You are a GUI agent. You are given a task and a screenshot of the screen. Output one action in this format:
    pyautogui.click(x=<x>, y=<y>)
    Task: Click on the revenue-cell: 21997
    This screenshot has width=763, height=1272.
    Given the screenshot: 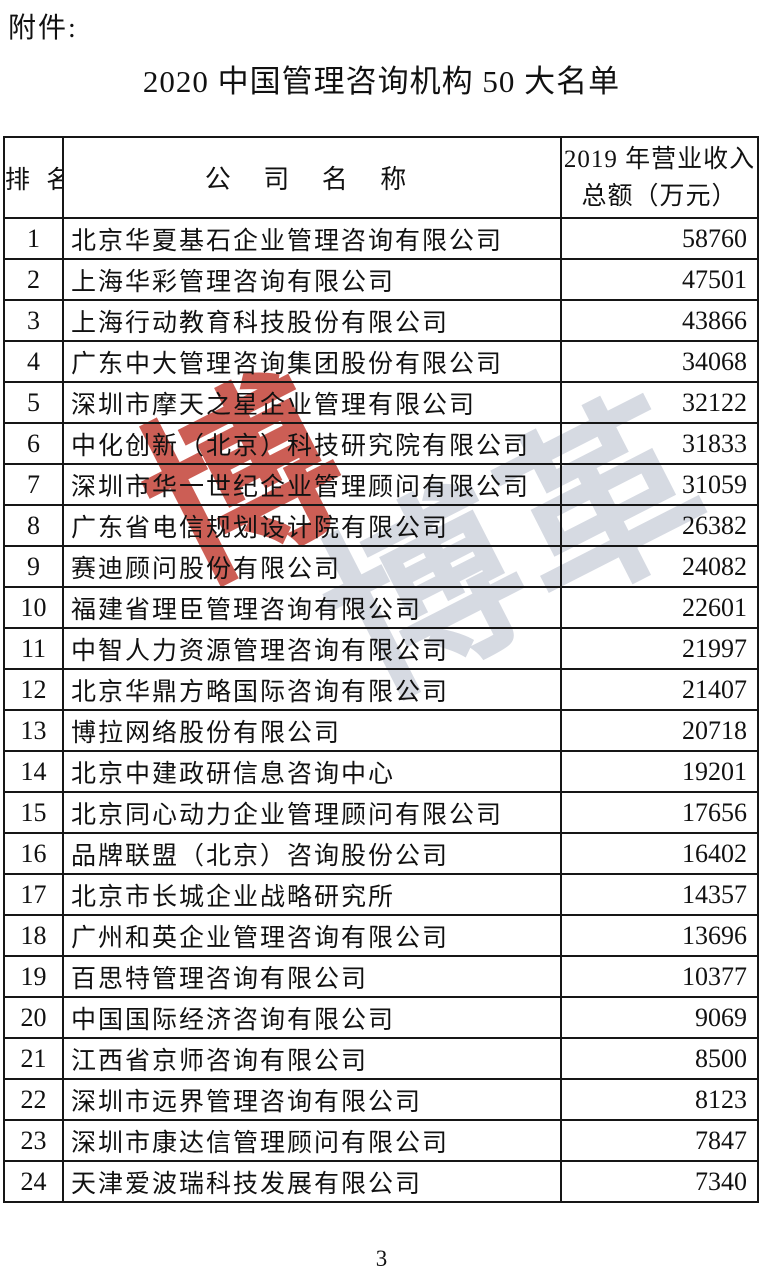 What is the action you would take?
    pyautogui.click(x=659, y=648)
    